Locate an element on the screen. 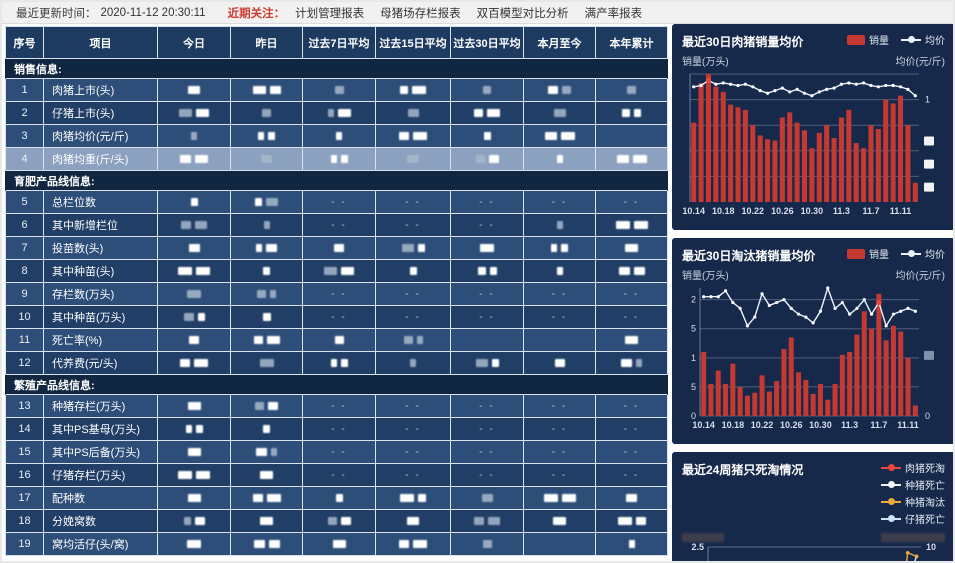 This screenshot has width=955, height=563. table-row: 17 配种数 is located at coordinates (336, 498).